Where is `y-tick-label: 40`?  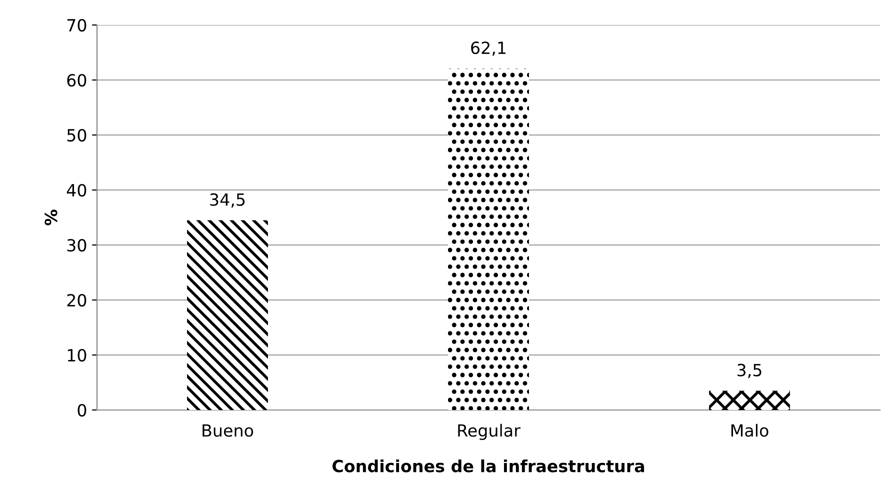 y-tick-label: 40 is located at coordinates (76, 190).